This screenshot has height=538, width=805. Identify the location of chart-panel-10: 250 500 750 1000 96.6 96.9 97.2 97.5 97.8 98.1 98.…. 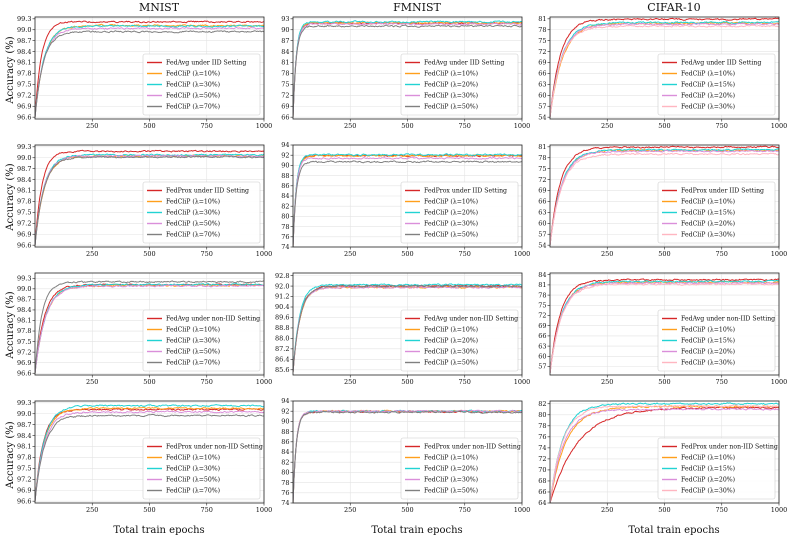
(144, 456).